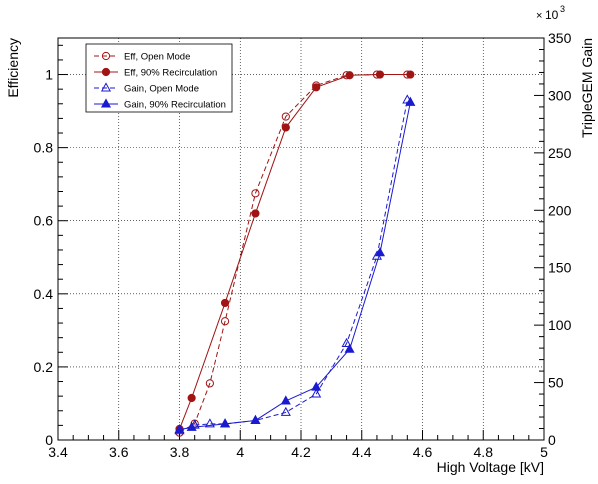  I want to click on x-tick-label: 3.6, so click(119, 452).